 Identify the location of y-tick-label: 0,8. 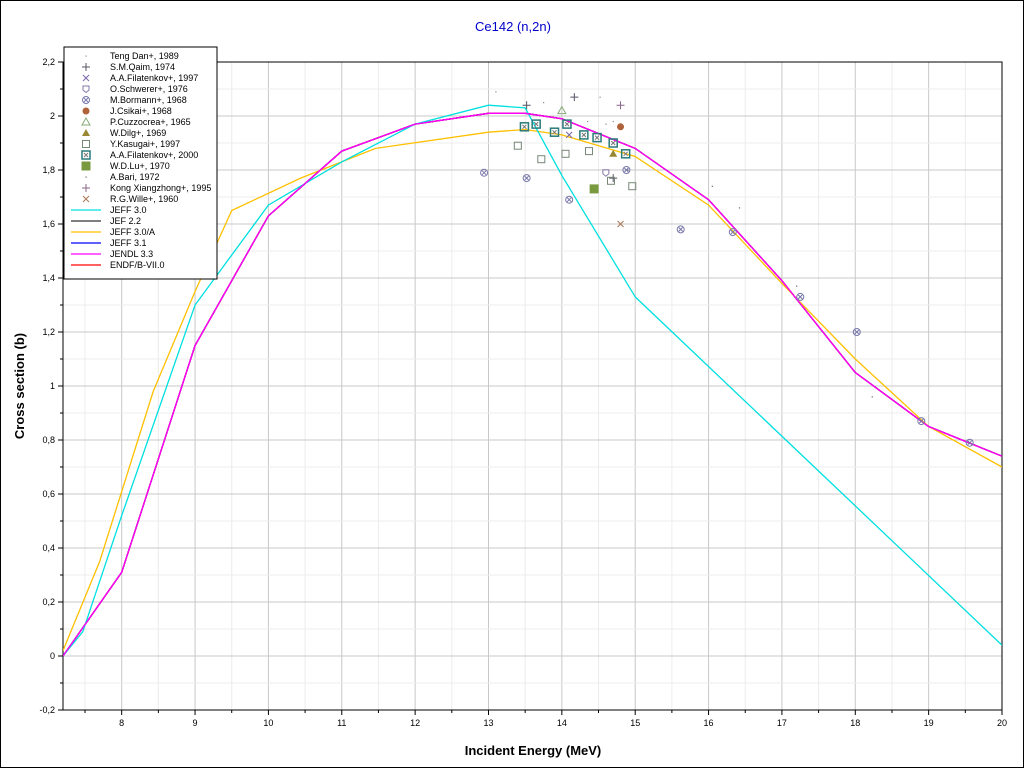
(48, 440).